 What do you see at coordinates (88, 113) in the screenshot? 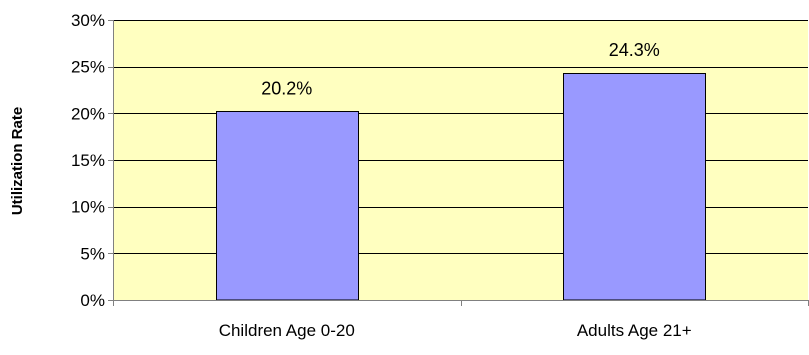
I see `y-tick-label: 20%` at bounding box center [88, 113].